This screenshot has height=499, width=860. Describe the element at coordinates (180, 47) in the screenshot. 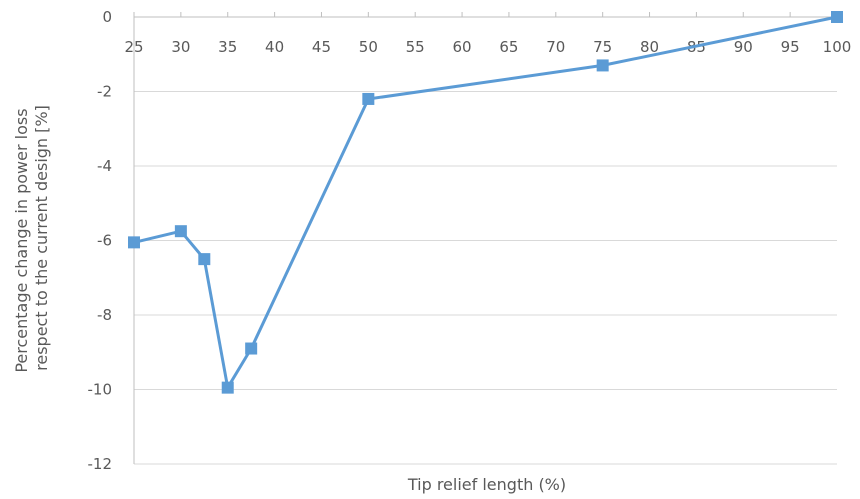

I see `x-tick-label: 30` at that location.